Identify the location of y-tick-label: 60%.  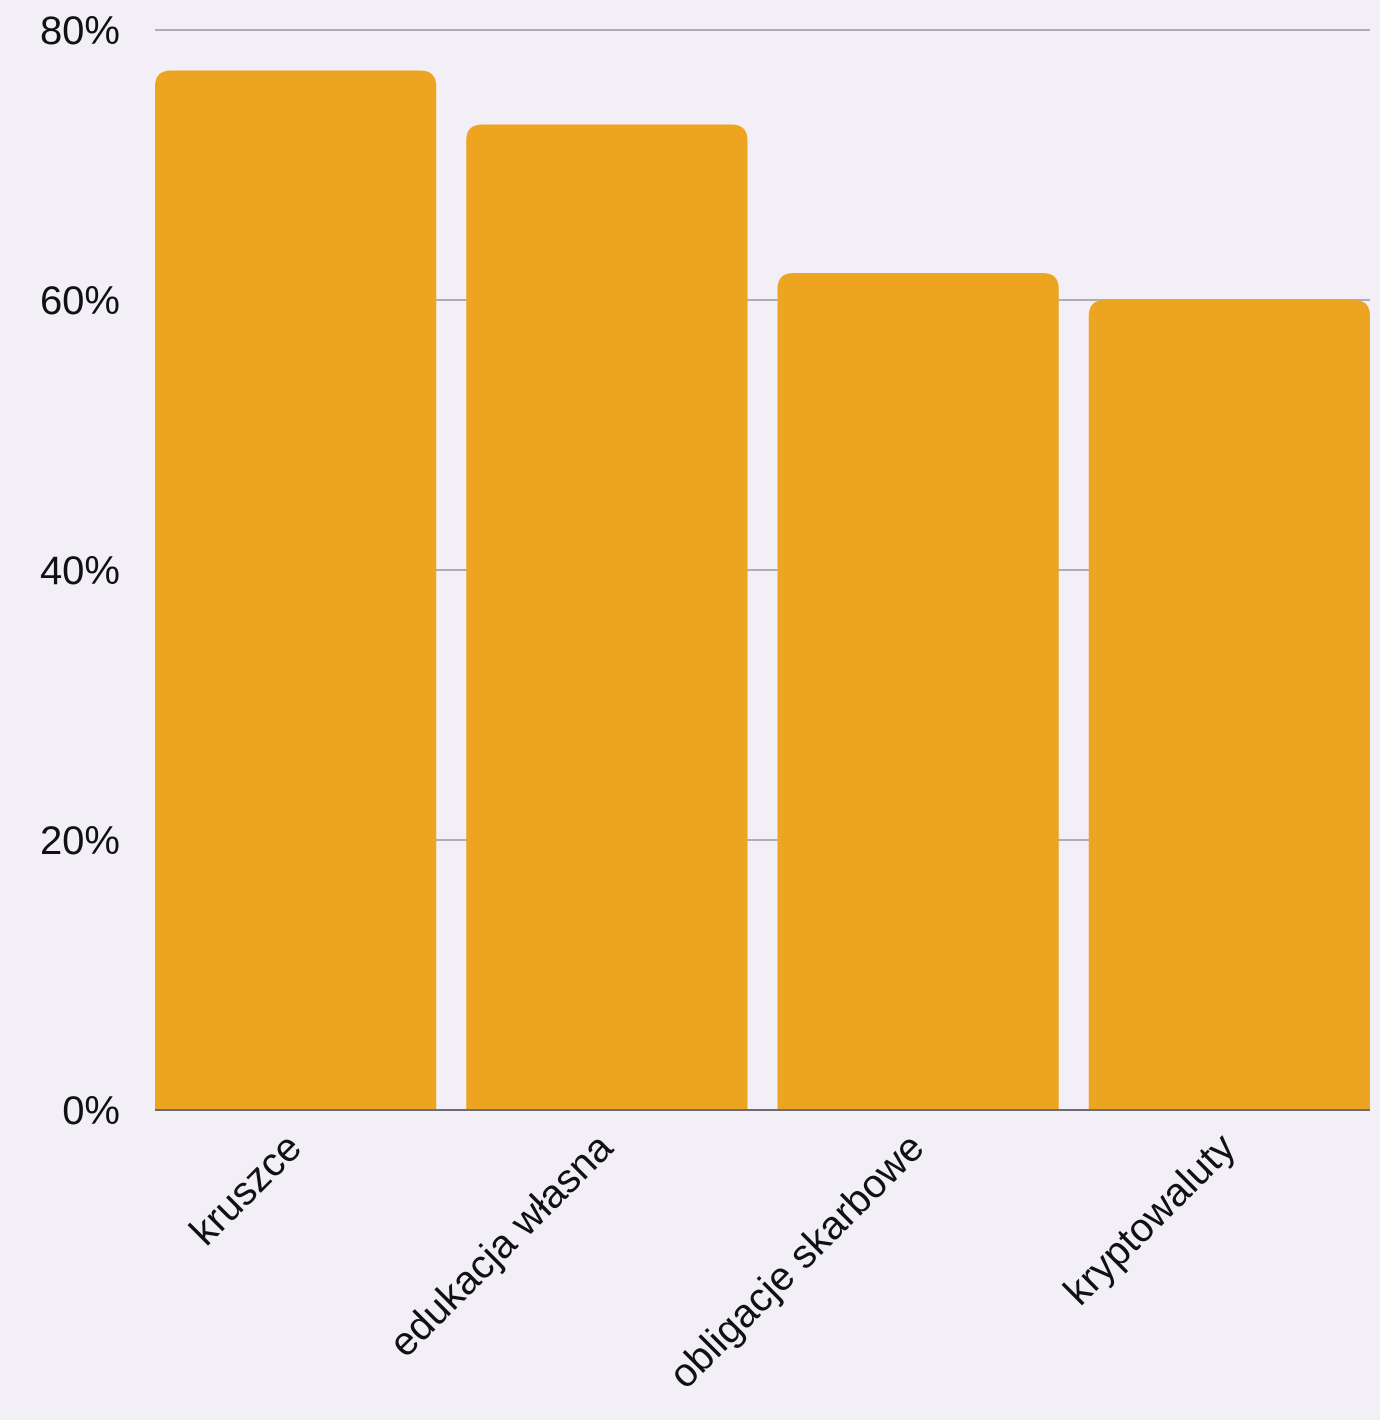
(80, 301).